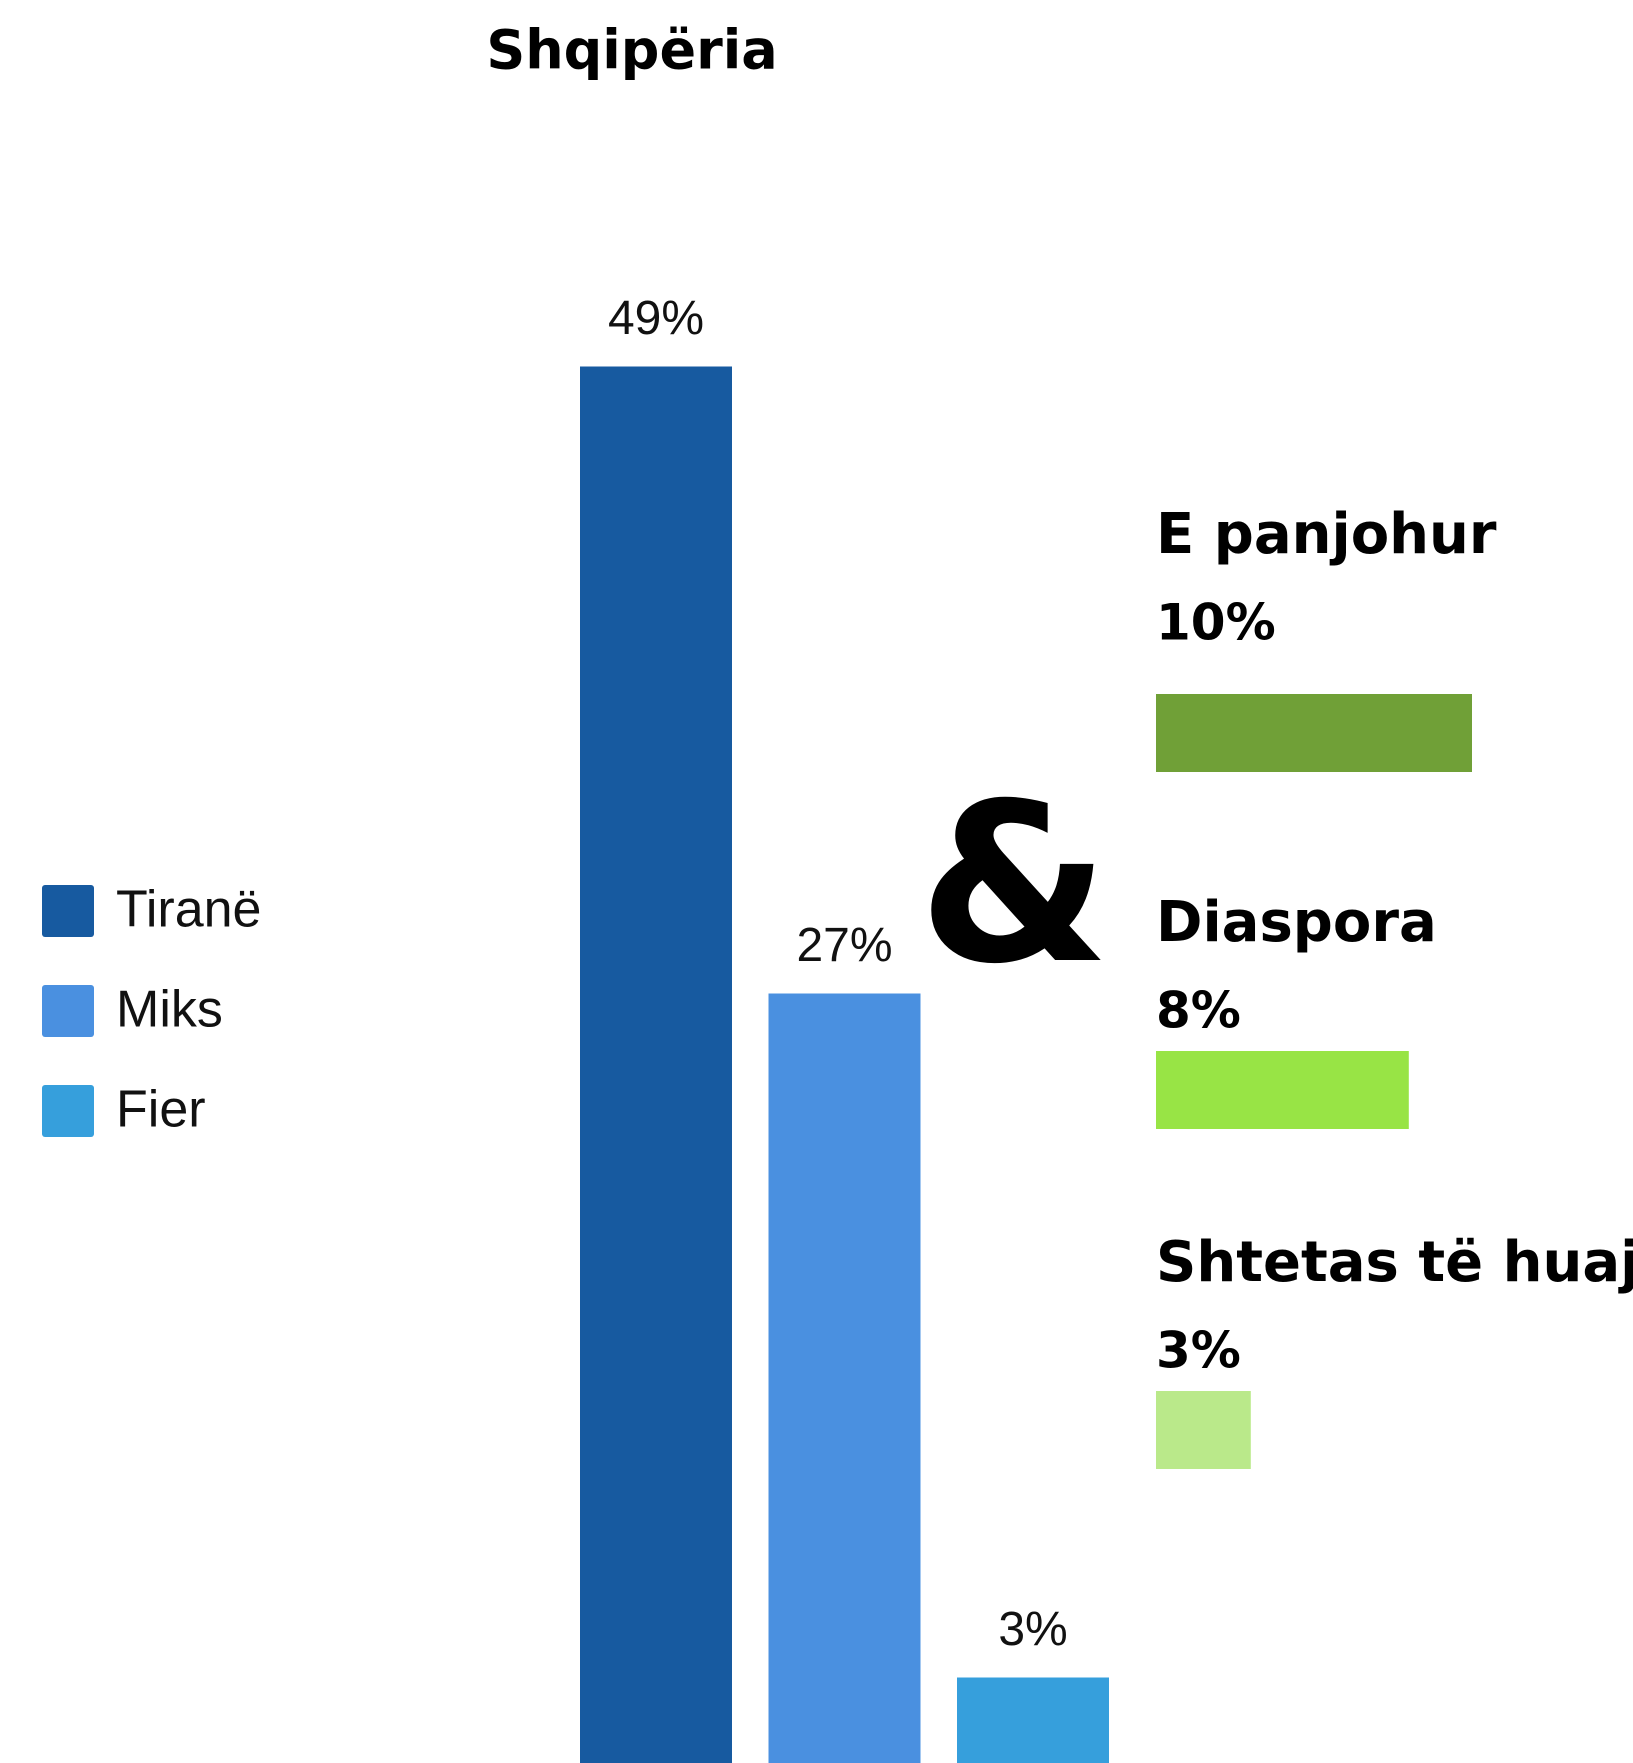 This screenshot has width=1633, height=1763. Describe the element at coordinates (161, 1110) in the screenshot. I see `legend-label: Fier` at that location.